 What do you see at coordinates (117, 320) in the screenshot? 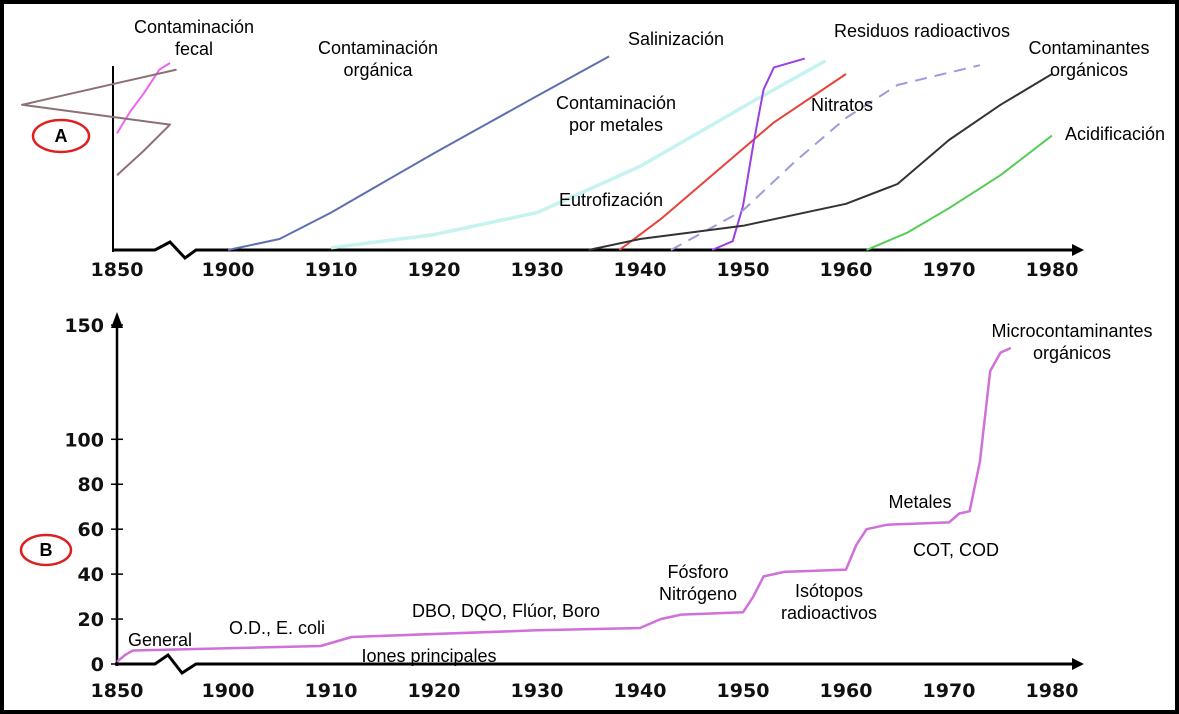
I see `y-axis-arrow-b` at bounding box center [117, 320].